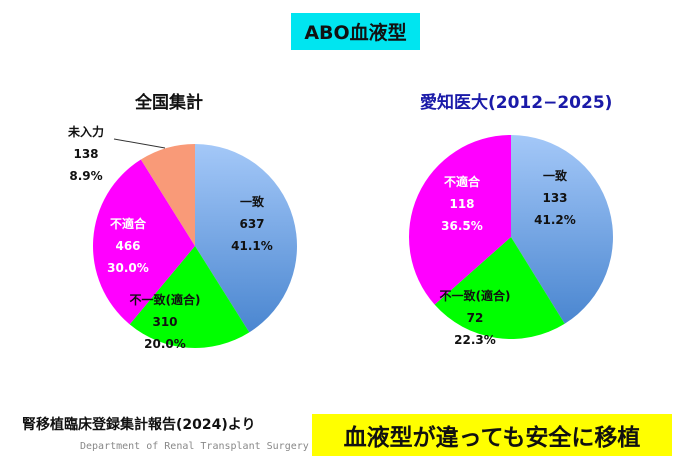  I want to click on slice-label: 8.9%, so click(85, 176).